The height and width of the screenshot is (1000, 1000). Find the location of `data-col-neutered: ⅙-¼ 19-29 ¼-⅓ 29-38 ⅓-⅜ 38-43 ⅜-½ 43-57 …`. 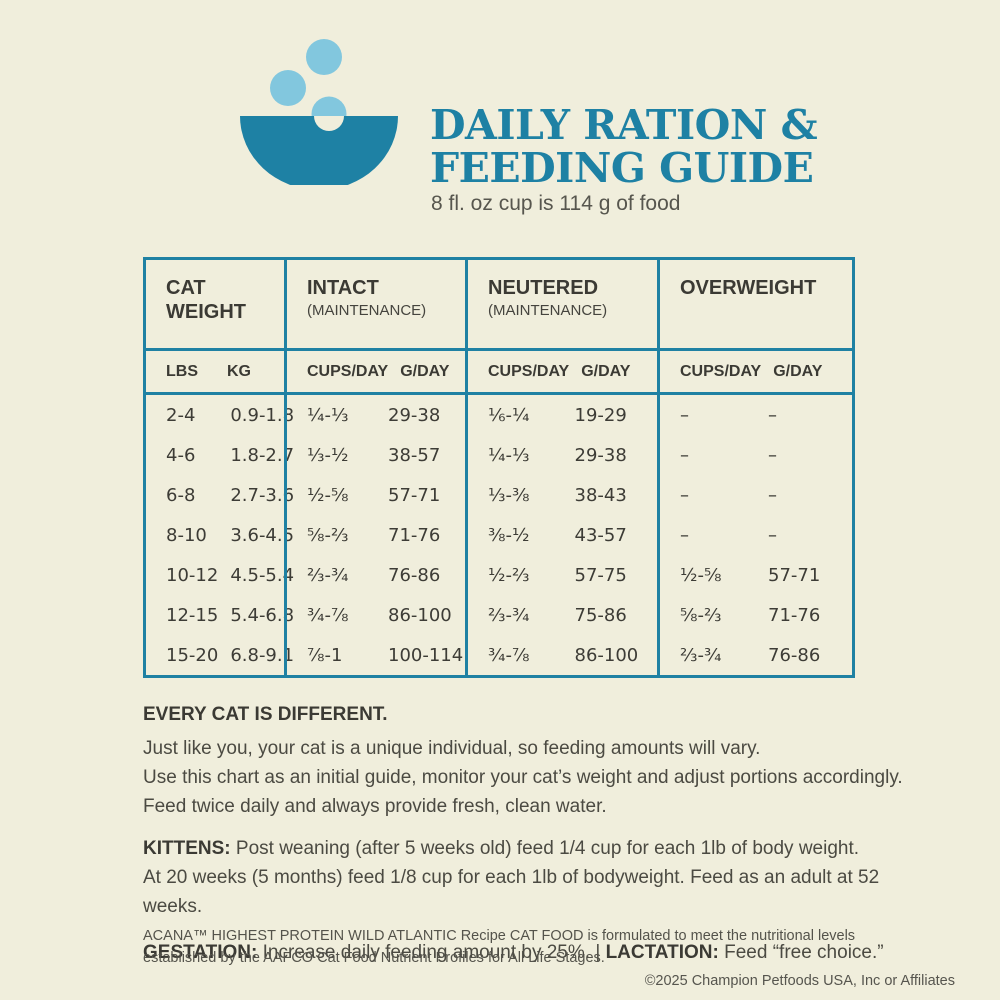

data-col-neutered: ⅙-¼ 19-29 ¼-⅓ 29-38 ⅓-⅜ 38-43 ⅜-½ 43-57 … is located at coordinates (561, 535).